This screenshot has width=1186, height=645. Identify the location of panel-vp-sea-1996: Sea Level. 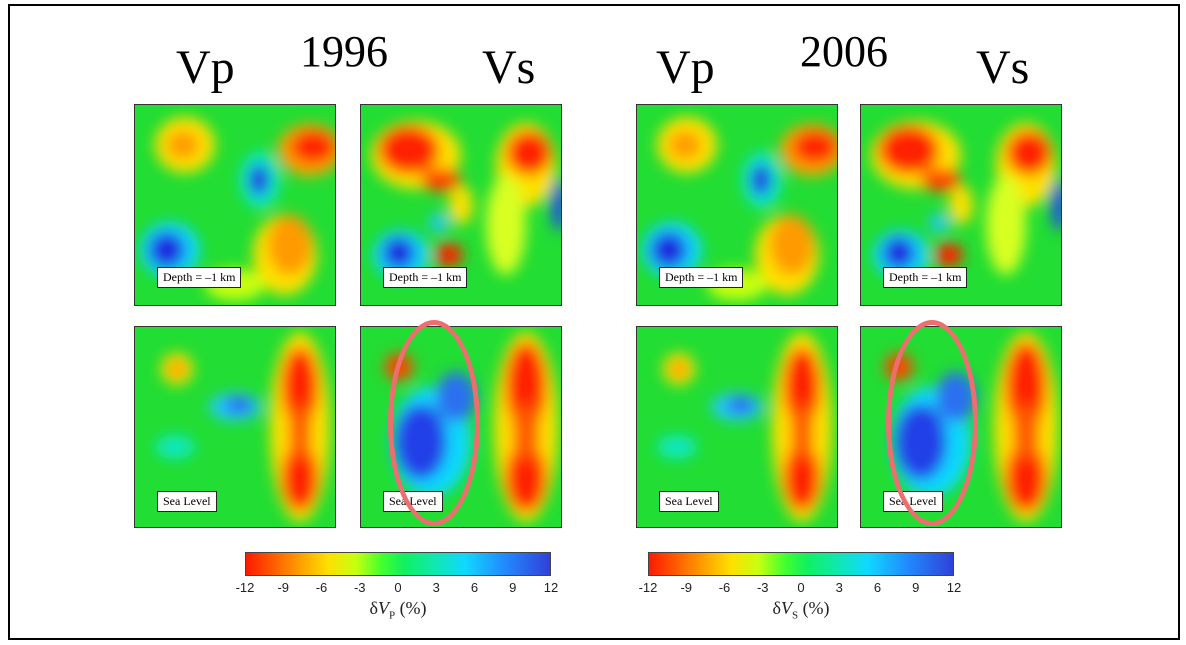
(235, 427).